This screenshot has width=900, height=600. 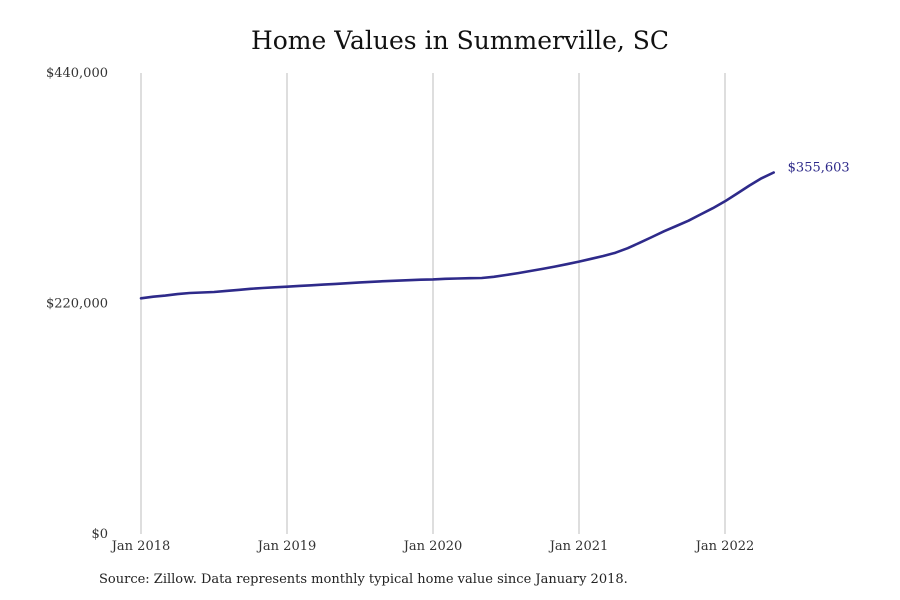 I want to click on x-tick-label-3: Jan 2021, so click(x=578, y=546).